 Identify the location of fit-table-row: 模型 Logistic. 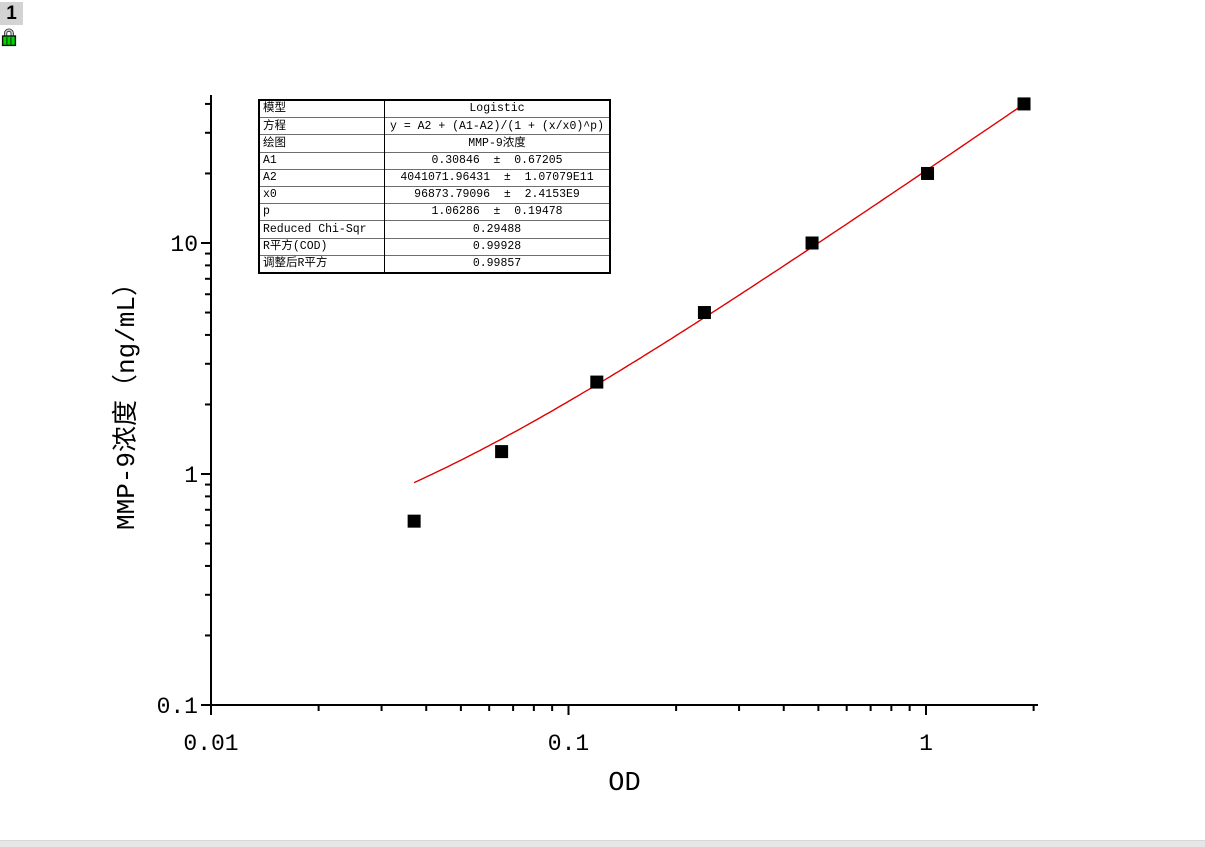
(434, 109).